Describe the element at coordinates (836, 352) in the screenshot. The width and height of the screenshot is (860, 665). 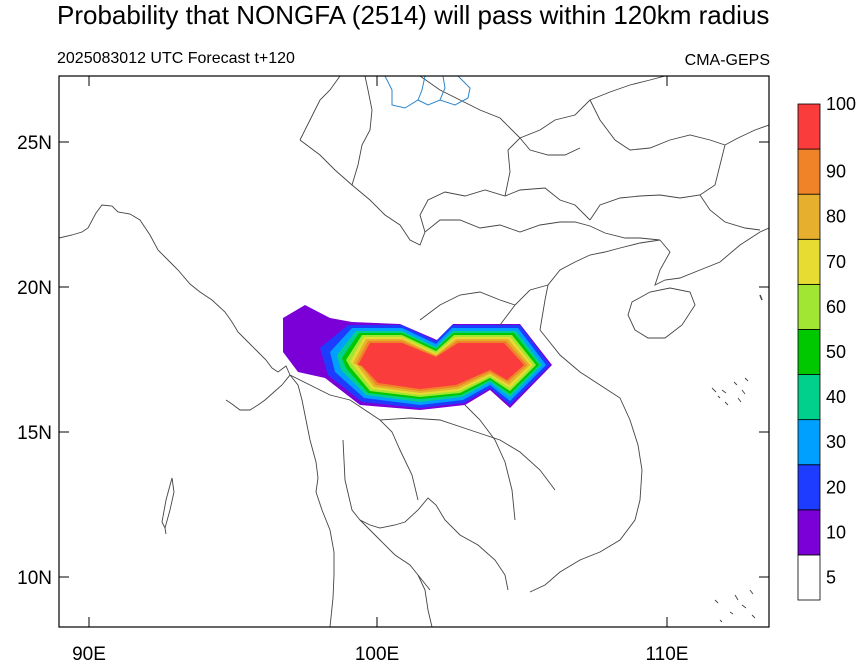
I see `colorbar-label-50: 50` at that location.